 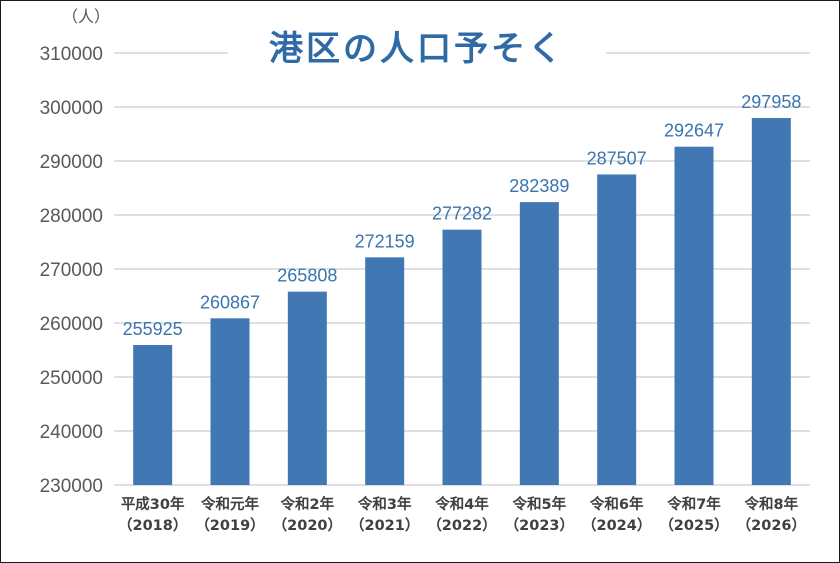 What do you see at coordinates (71, 324) in the screenshot?
I see `y-tick-label: 260000` at bounding box center [71, 324].